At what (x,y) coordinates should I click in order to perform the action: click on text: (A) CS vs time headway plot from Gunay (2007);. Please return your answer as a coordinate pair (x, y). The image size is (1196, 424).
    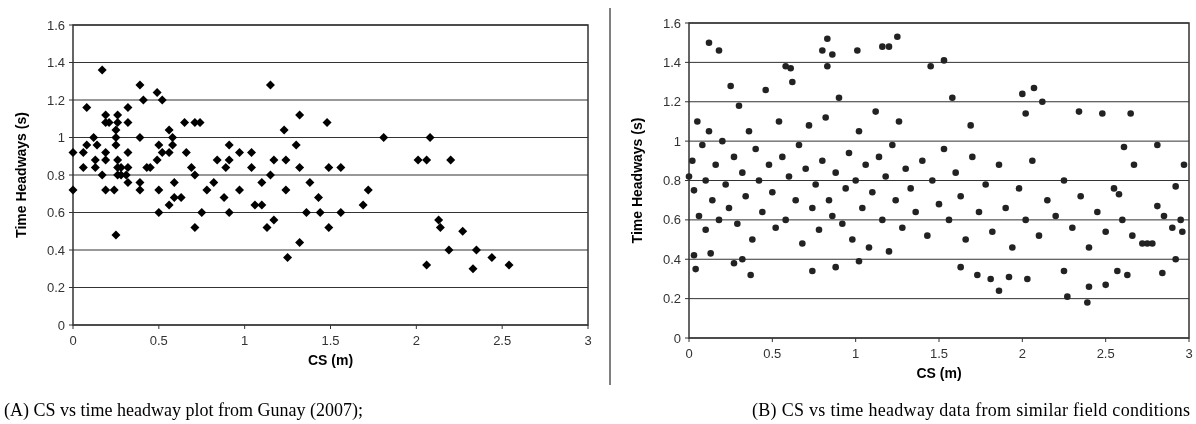
    Looking at the image, I should click on (183, 410).